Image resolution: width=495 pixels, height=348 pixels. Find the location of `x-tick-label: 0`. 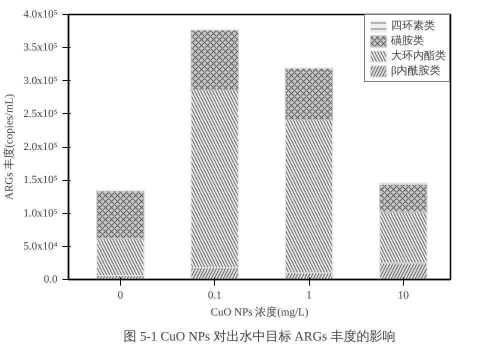

x-tick-label: 0 is located at coordinates (121, 296).